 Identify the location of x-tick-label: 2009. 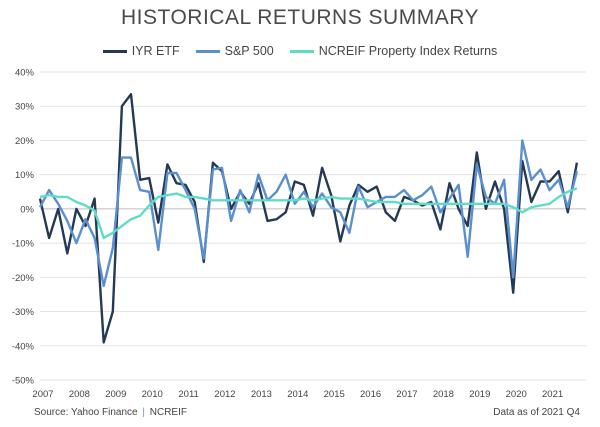
(115, 394).